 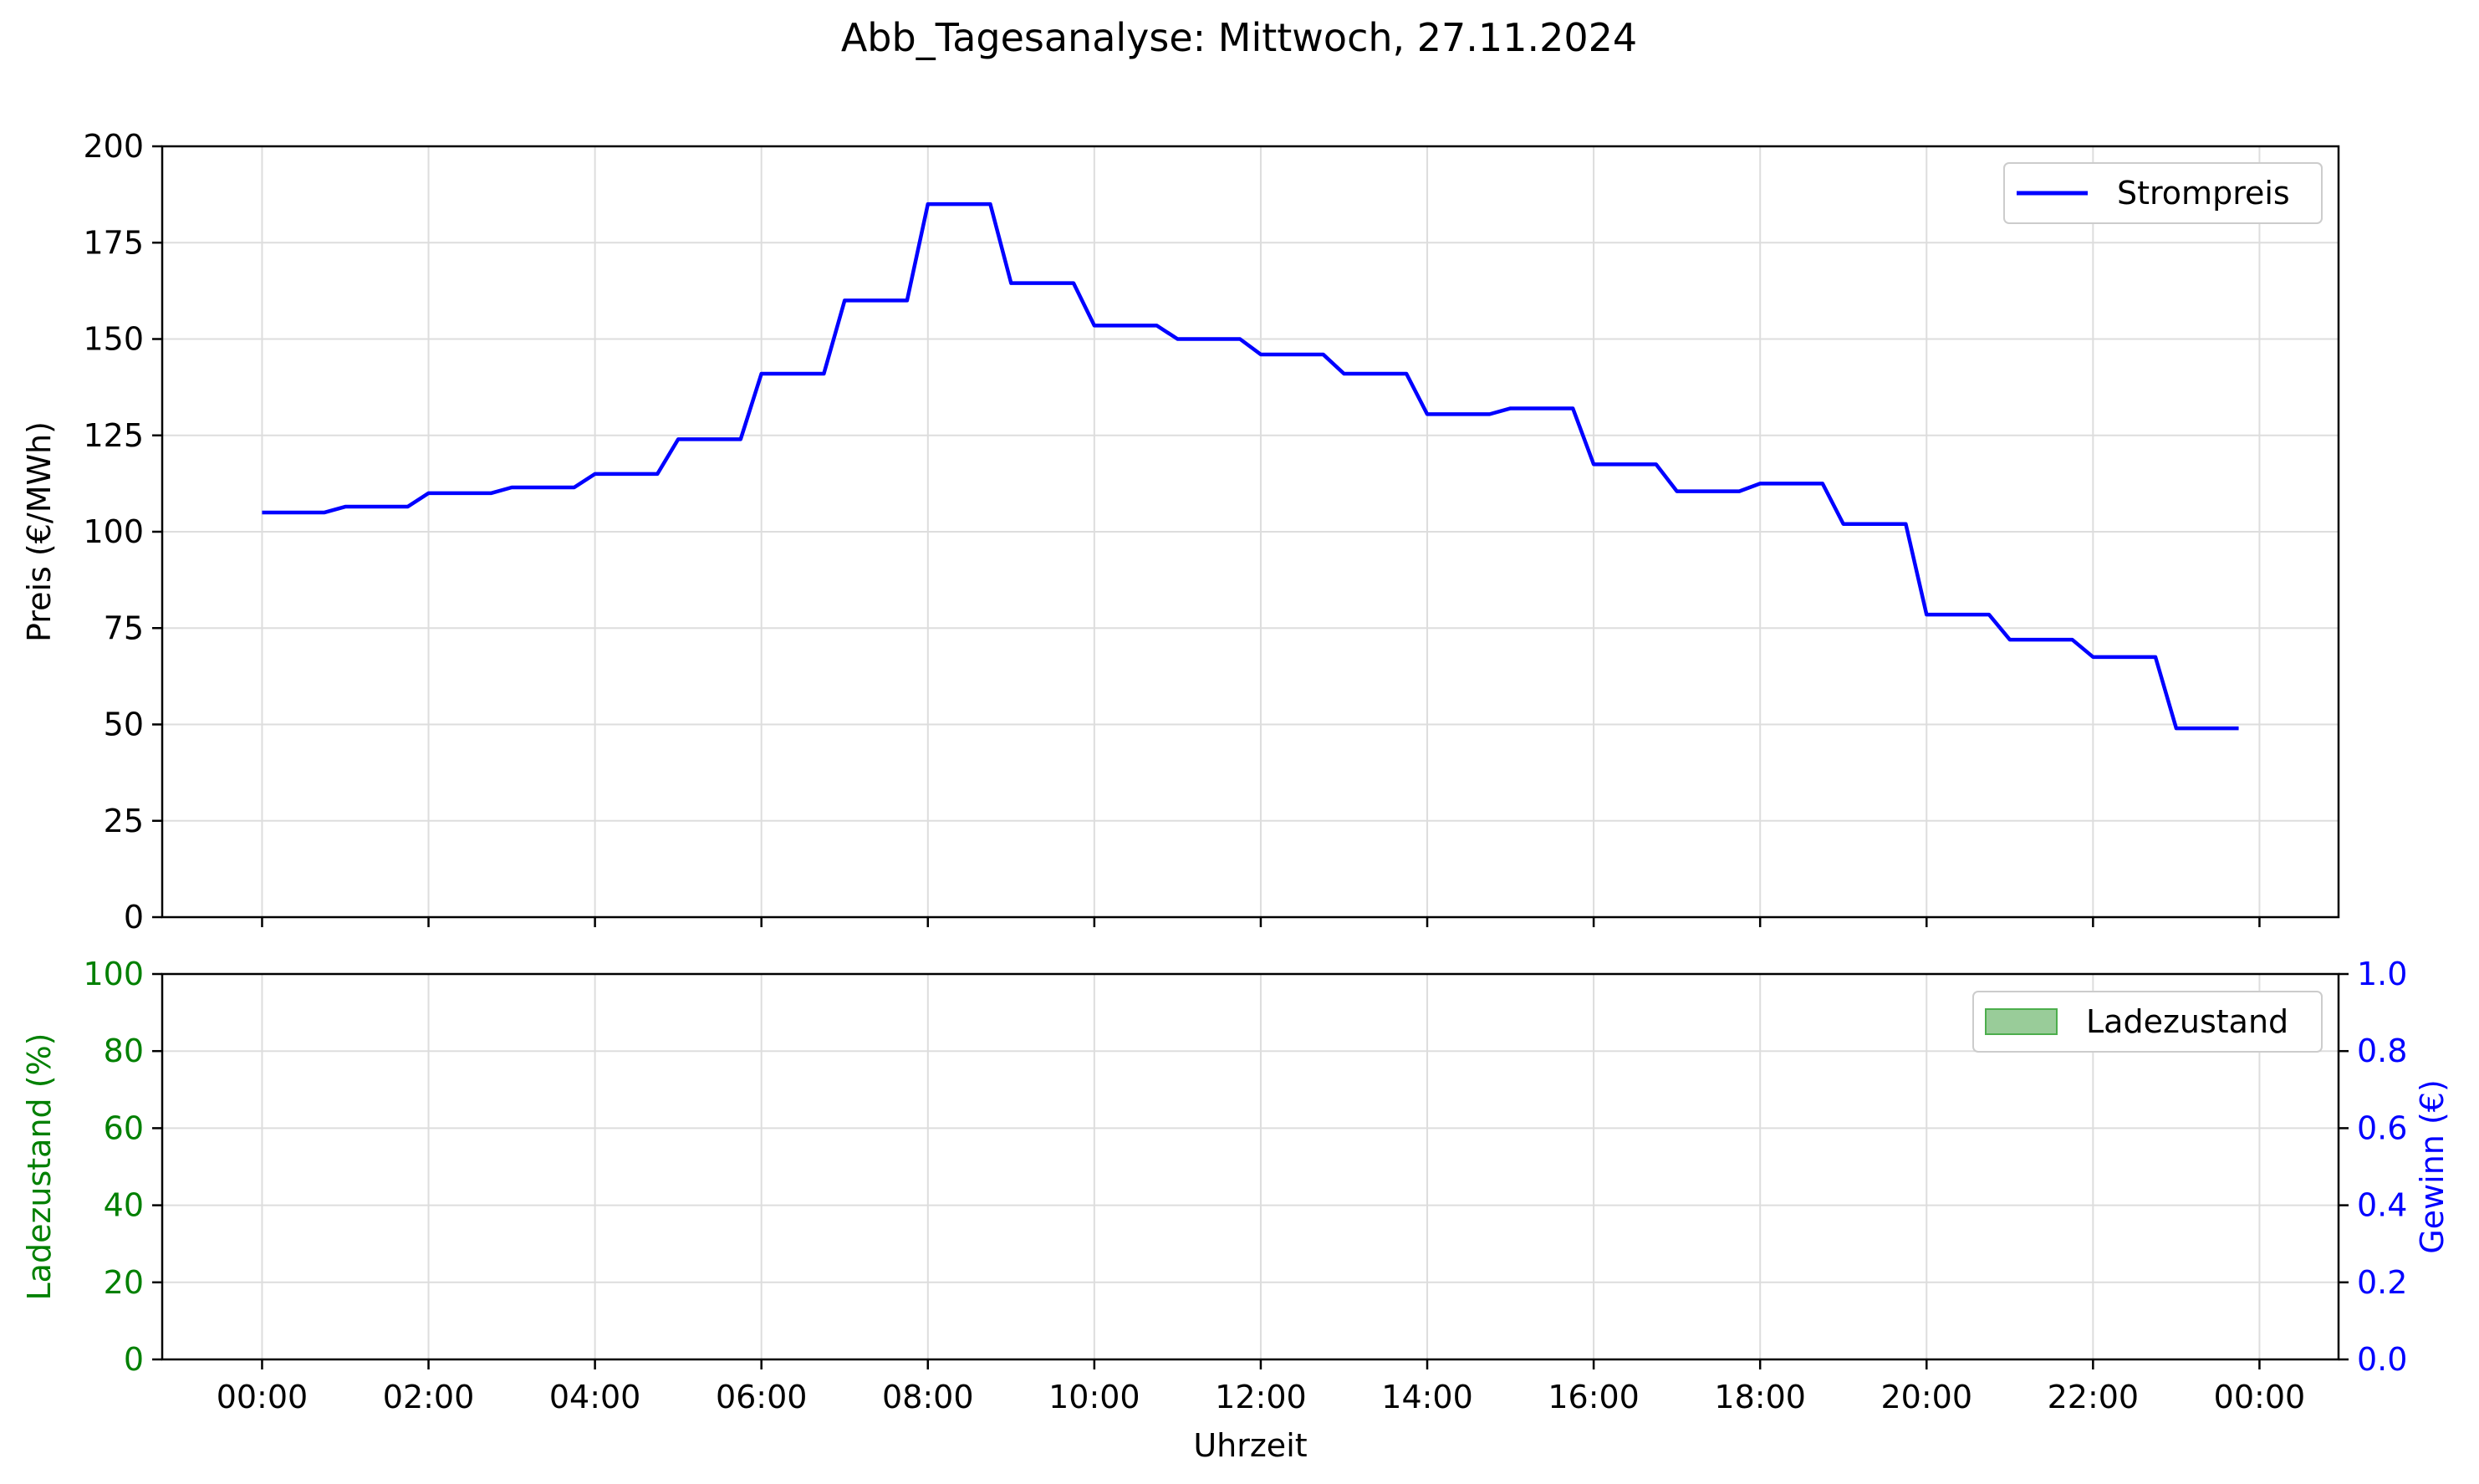 I want to click on soc-y-tick-label: 40, so click(x=124, y=1205).